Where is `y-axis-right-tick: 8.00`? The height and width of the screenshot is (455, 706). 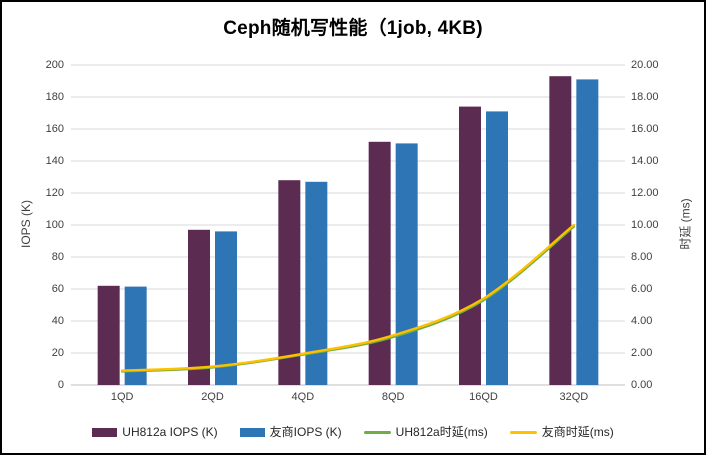
y-axis-right-tick: 8.00 is located at coordinates (642, 257).